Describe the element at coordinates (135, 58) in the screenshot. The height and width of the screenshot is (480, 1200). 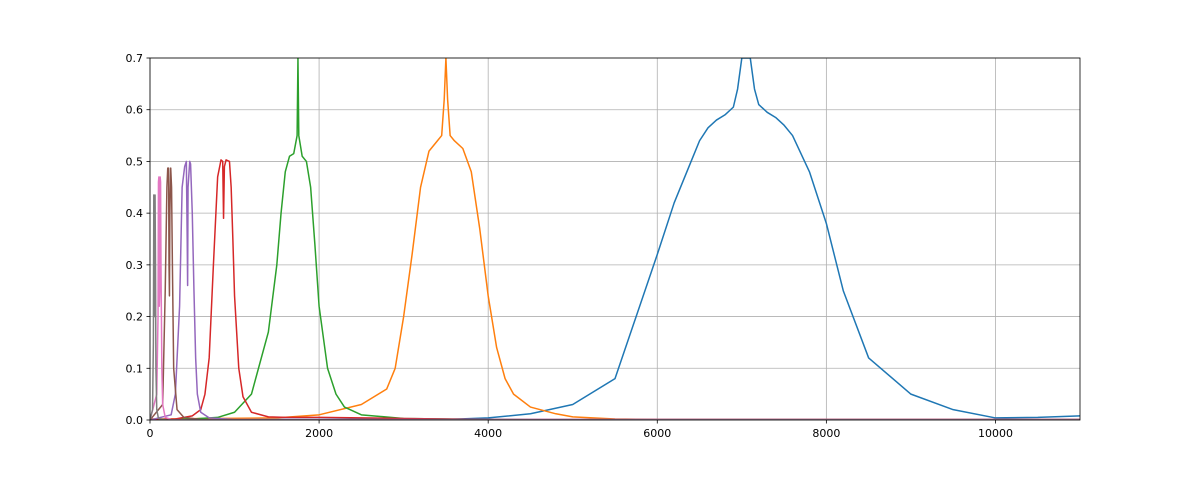
I see `y-tick-label: 0.7` at that location.